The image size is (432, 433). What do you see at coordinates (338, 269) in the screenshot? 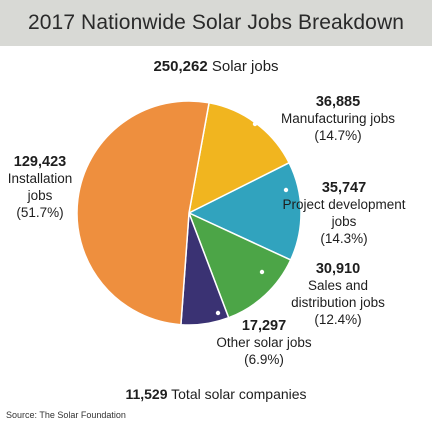
I see `slice-value-label: 30,910` at bounding box center [338, 269].